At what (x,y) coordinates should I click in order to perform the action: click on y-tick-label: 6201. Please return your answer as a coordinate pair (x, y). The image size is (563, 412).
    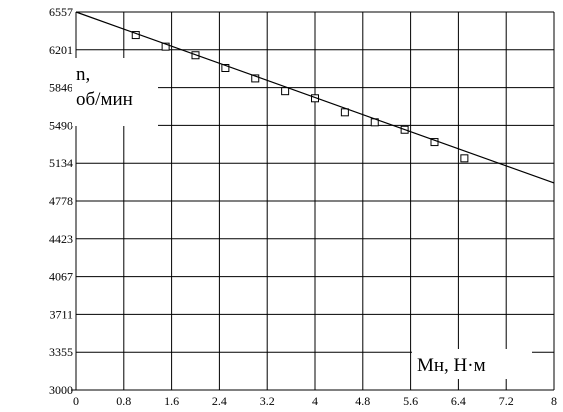
    Looking at the image, I should click on (61, 50).